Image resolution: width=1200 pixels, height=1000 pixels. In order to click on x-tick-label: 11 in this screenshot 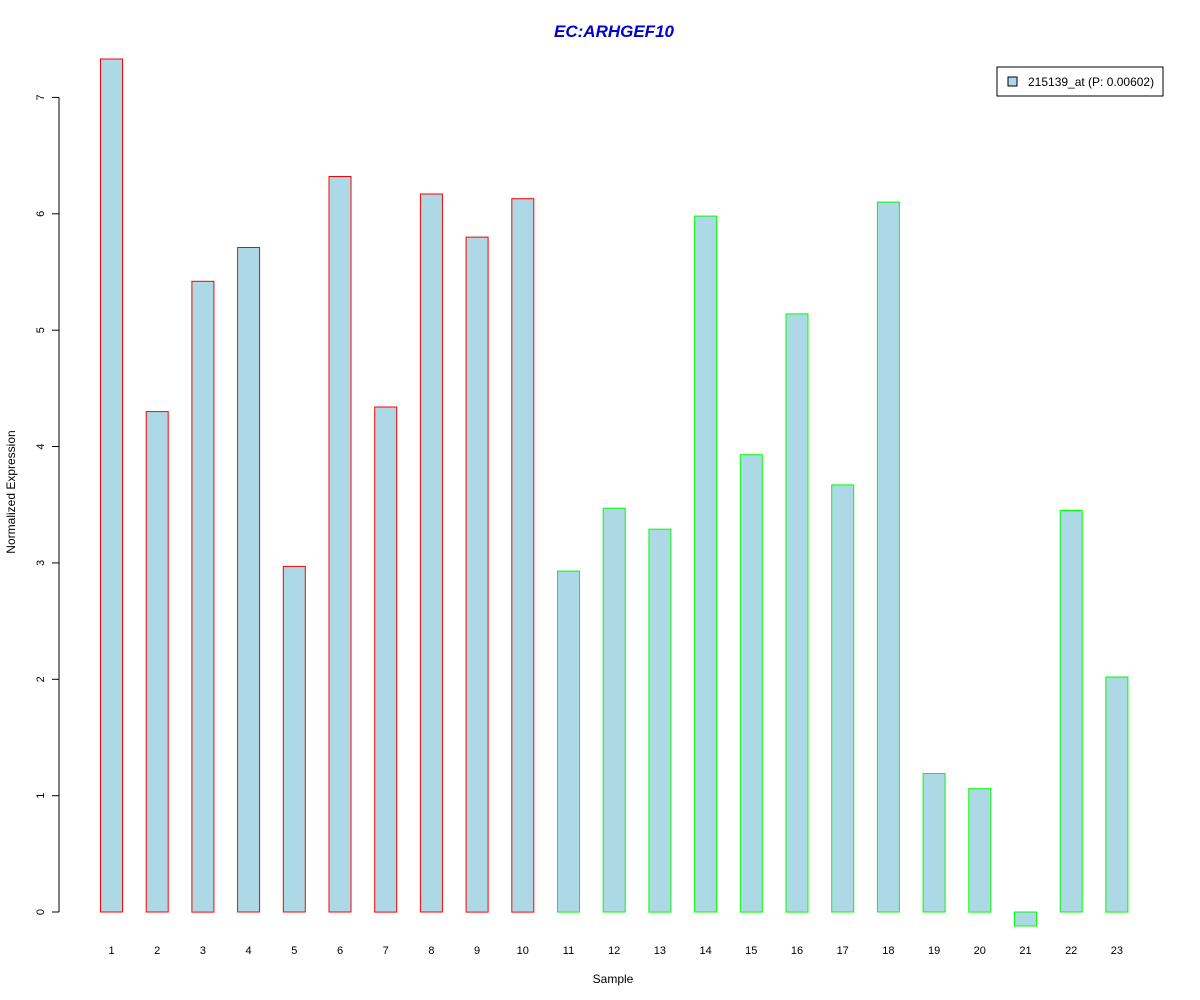, I will do `click(568, 951)`.